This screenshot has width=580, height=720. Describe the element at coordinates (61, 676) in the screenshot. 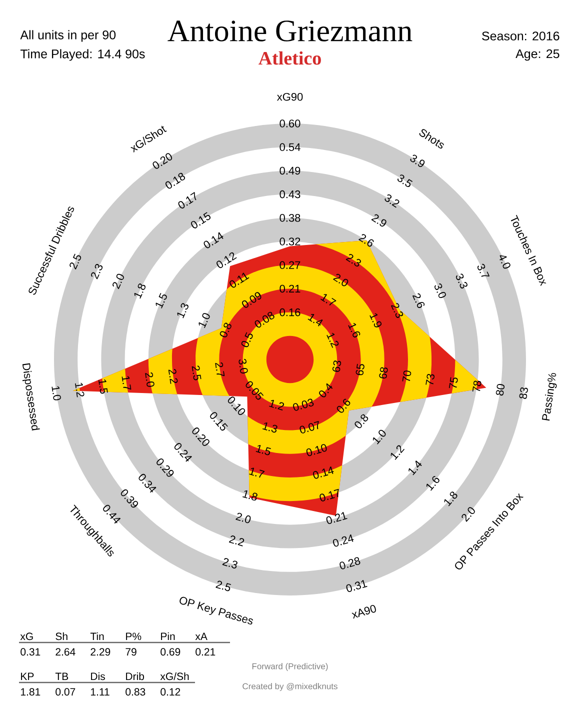

I see `category-label: TB` at that location.